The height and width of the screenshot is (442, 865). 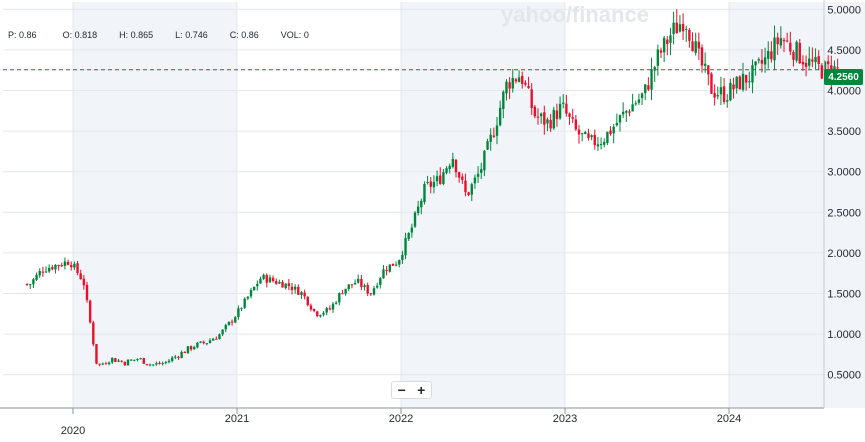 What do you see at coordinates (191, 35) in the screenshot?
I see `low-readout: L: 0.746` at bounding box center [191, 35].